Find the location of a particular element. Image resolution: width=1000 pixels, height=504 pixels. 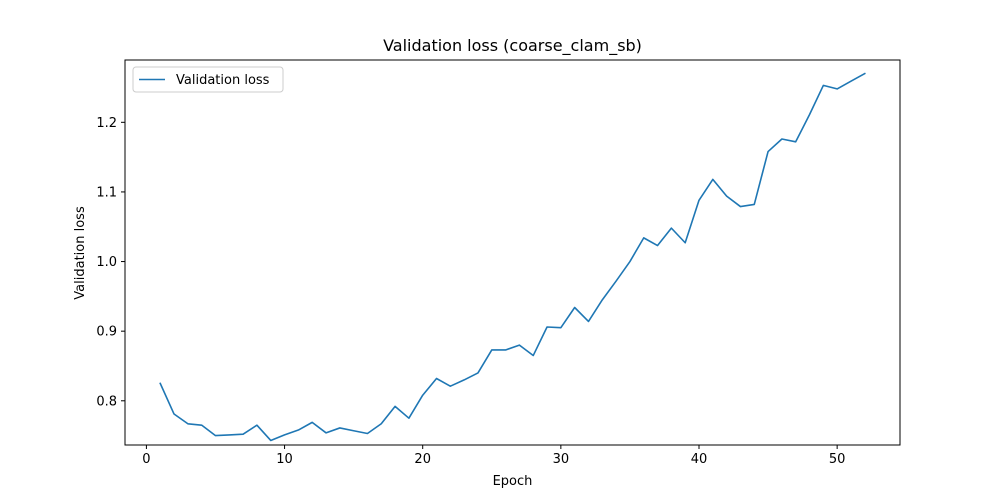

x-tick-label: 0 is located at coordinates (146, 459).